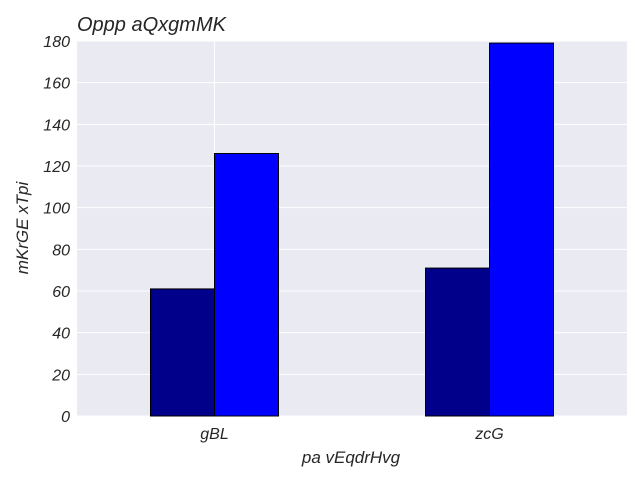 Image resolution: width=640 pixels, height=480 pixels. I want to click on y-tick-label: 120, so click(56, 167).